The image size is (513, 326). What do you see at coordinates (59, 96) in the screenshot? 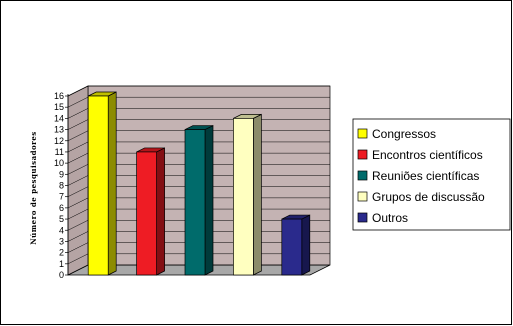
I see `y-tick-label: 16` at bounding box center [59, 96].